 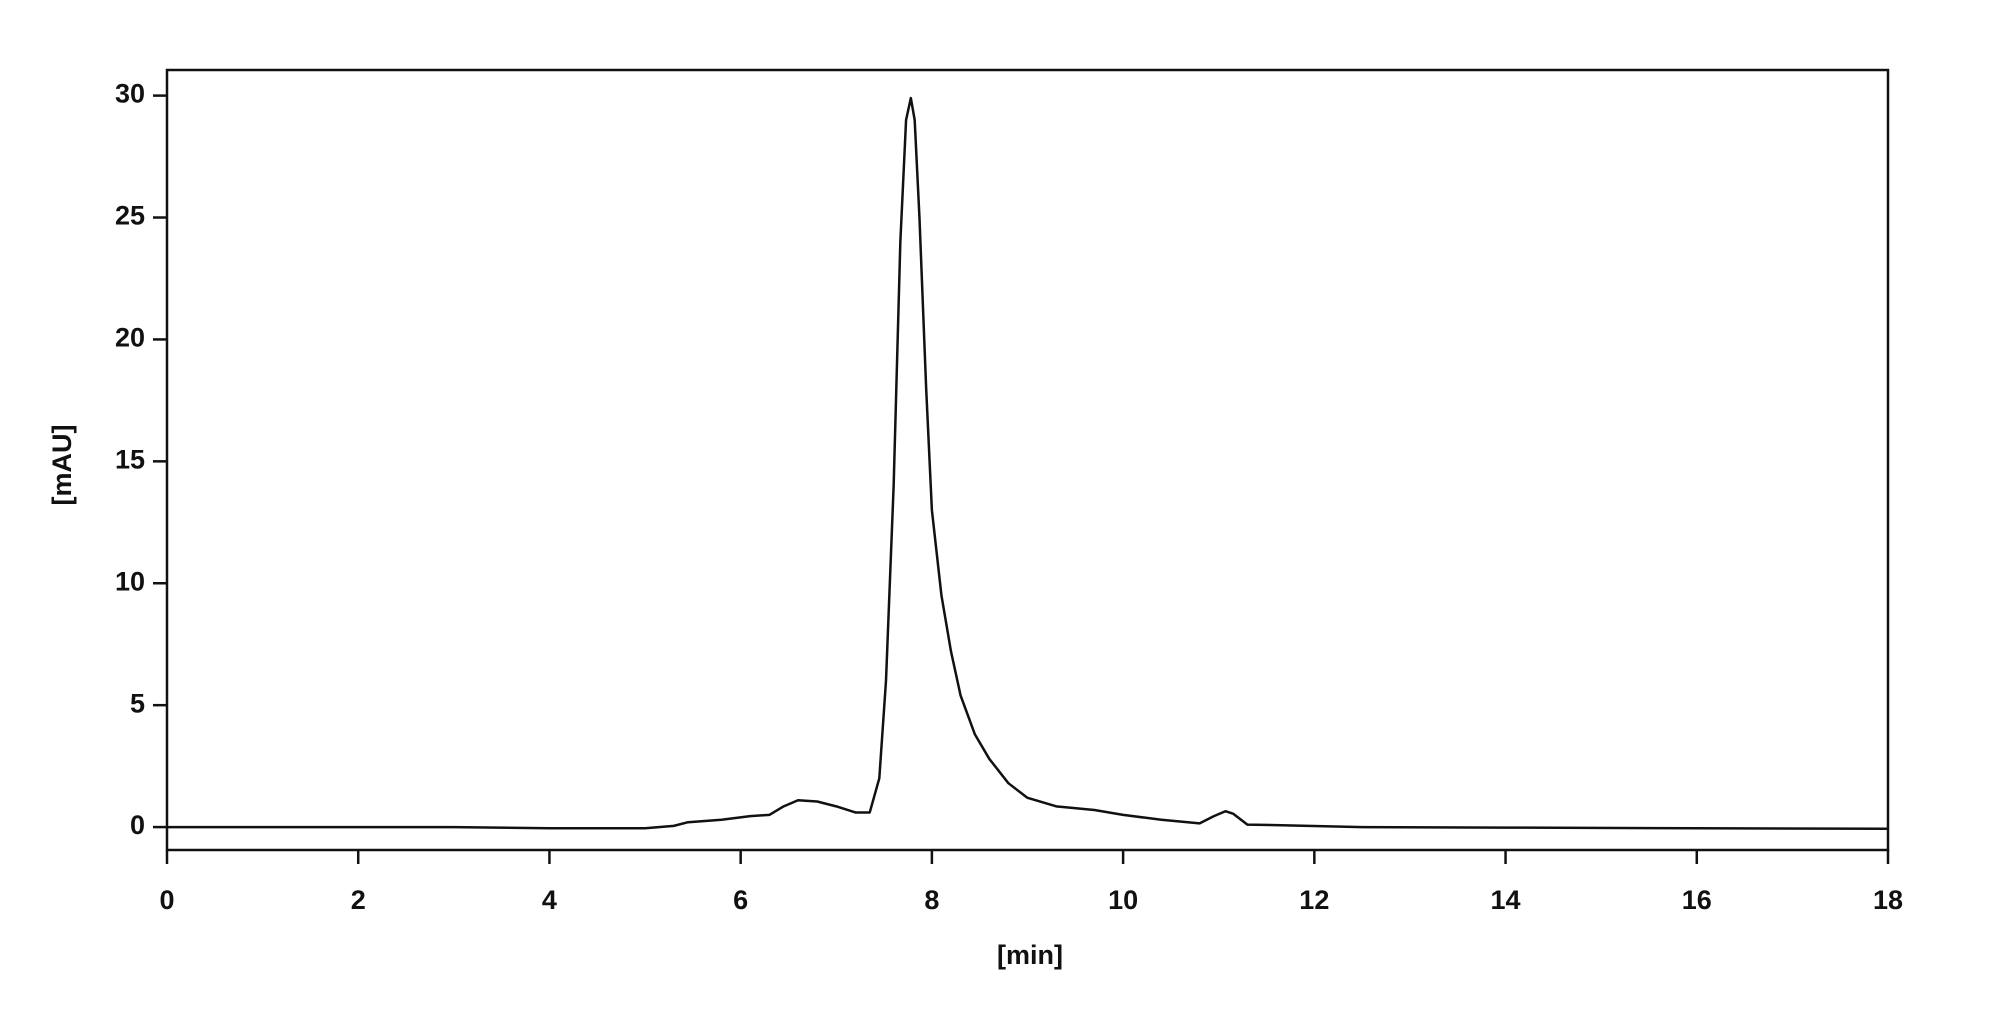 What do you see at coordinates (549, 900) in the screenshot?
I see `x-tick-label: 4` at bounding box center [549, 900].